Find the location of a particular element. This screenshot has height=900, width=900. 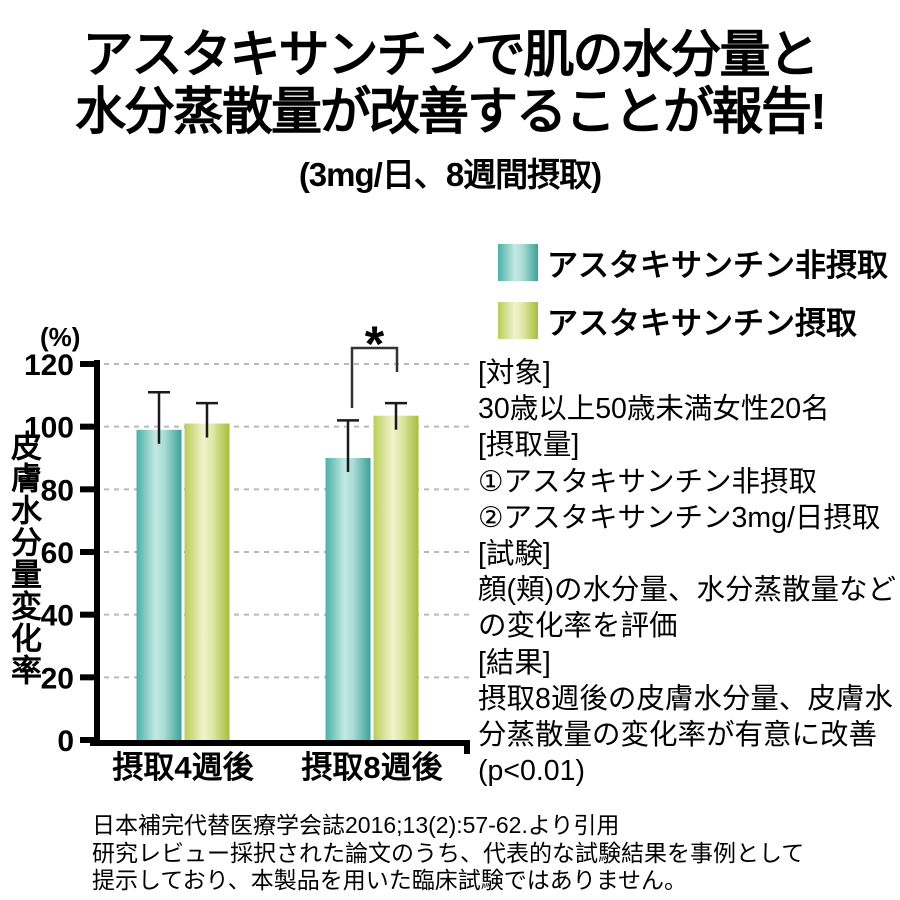

y-tick-label: 20 is located at coordinates (57, 678).